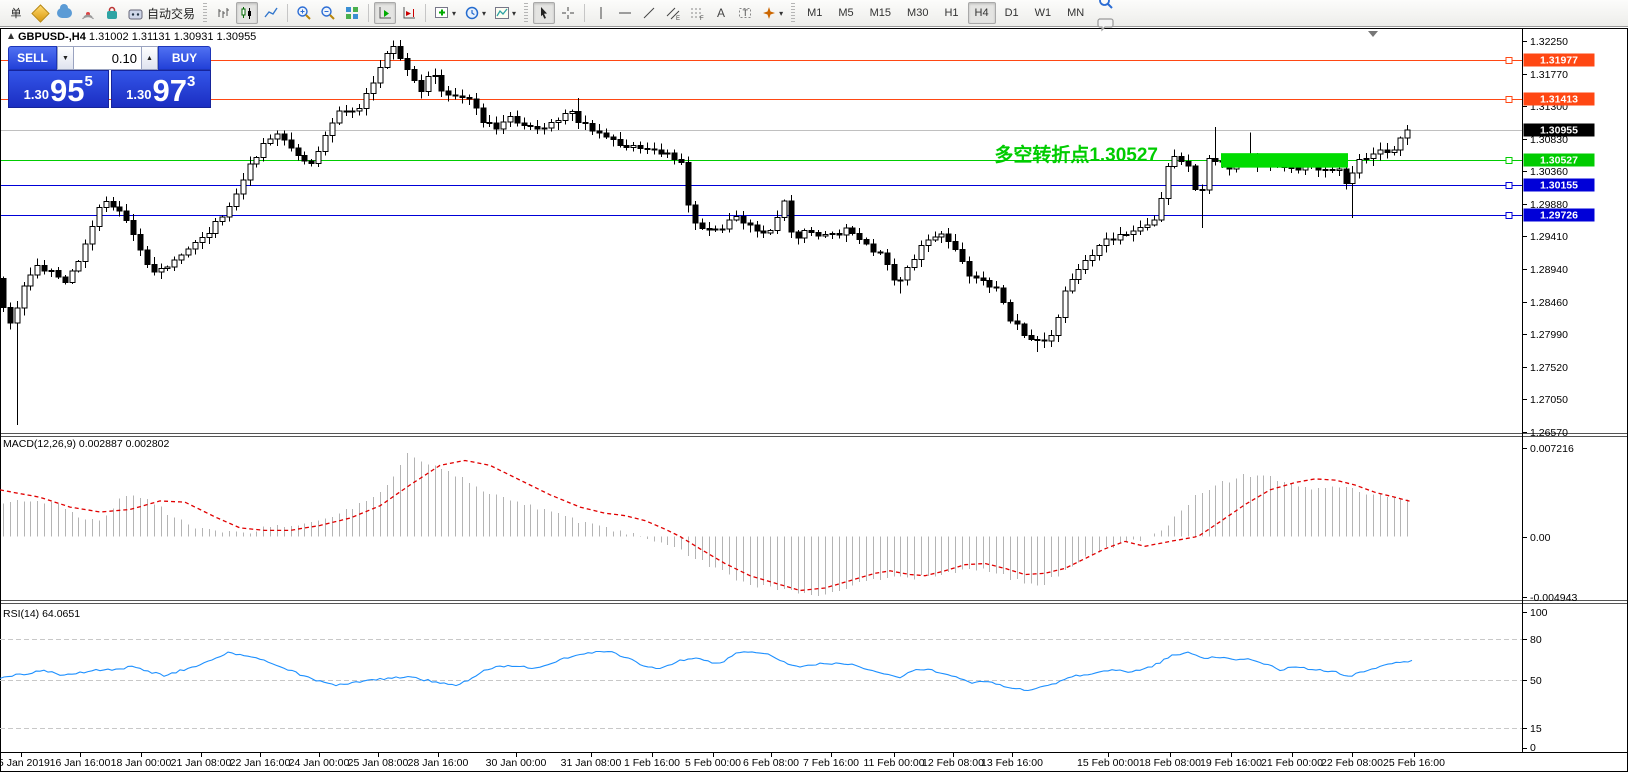  I want to click on timeframe-MN: MN, so click(1076, 13).